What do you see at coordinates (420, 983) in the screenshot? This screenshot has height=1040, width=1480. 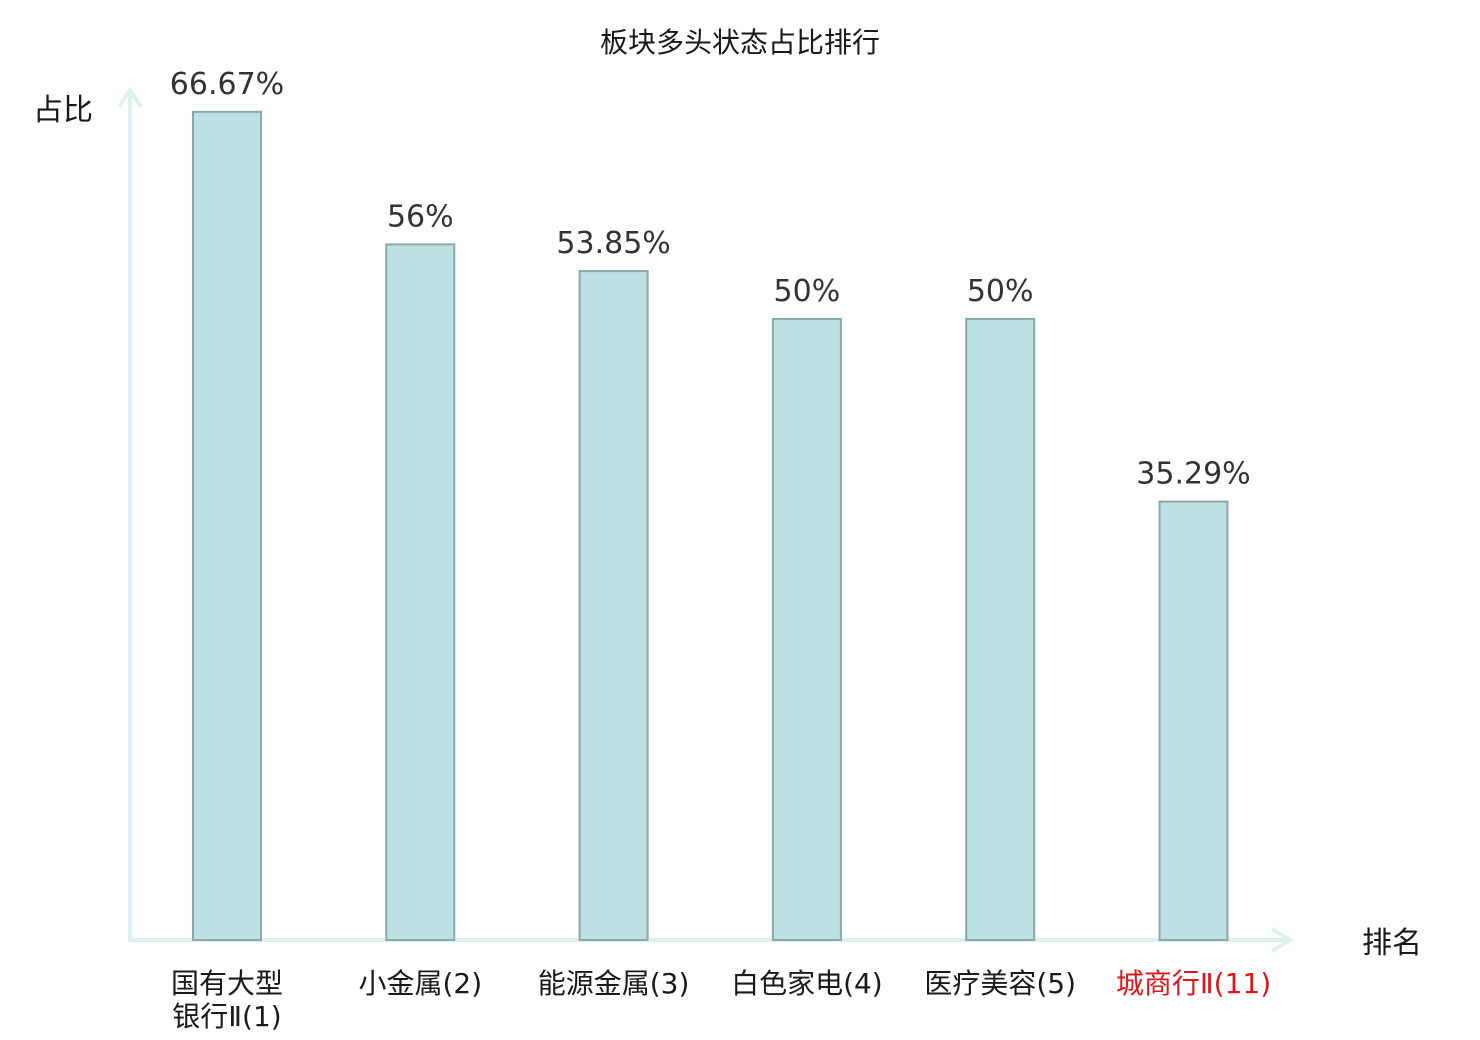 I see `category-label-2: 小金属(2)` at bounding box center [420, 983].